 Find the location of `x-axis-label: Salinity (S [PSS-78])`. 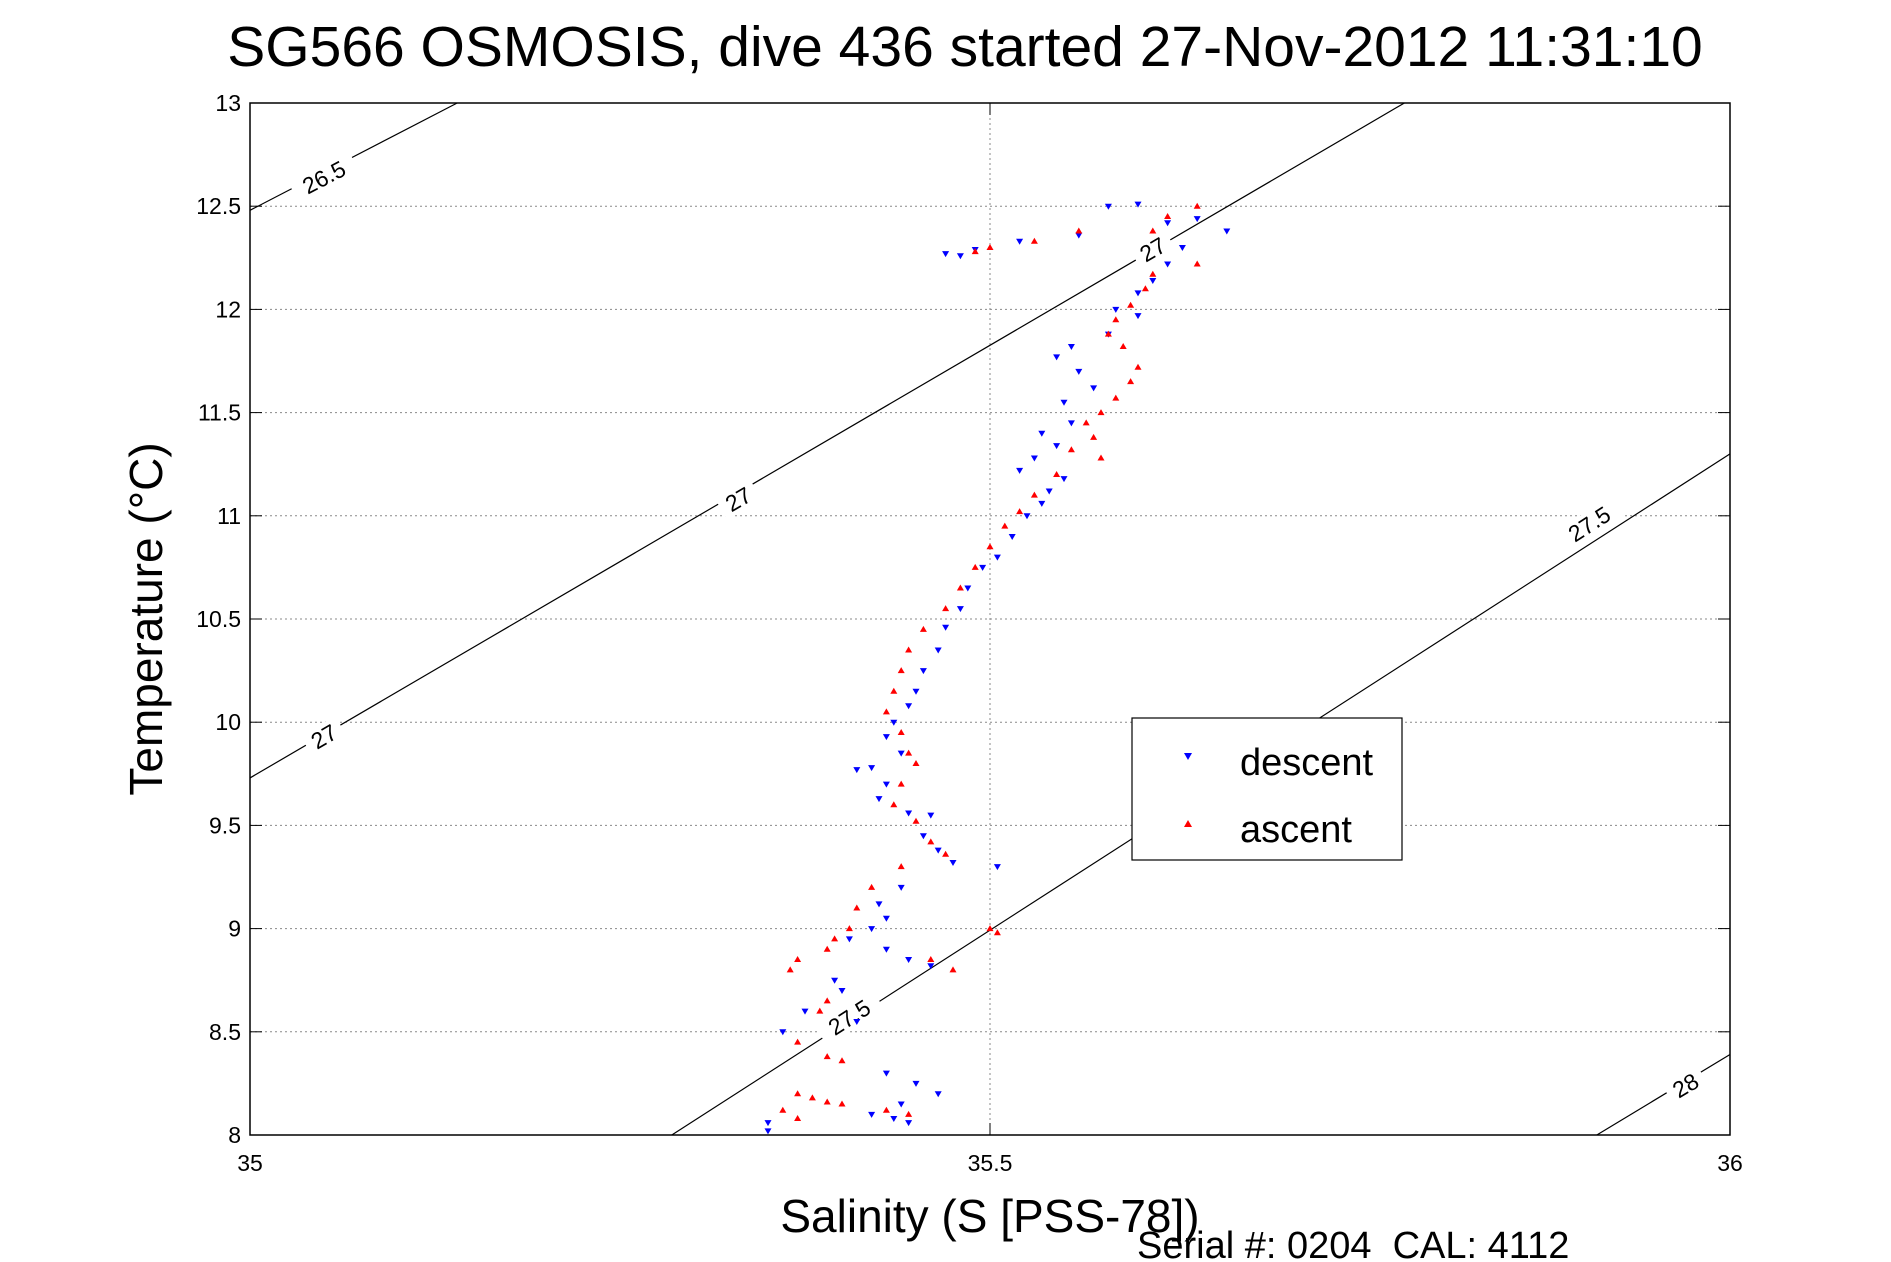

x-axis-label: Salinity (S [PSS-78]) is located at coordinates (989, 1216).